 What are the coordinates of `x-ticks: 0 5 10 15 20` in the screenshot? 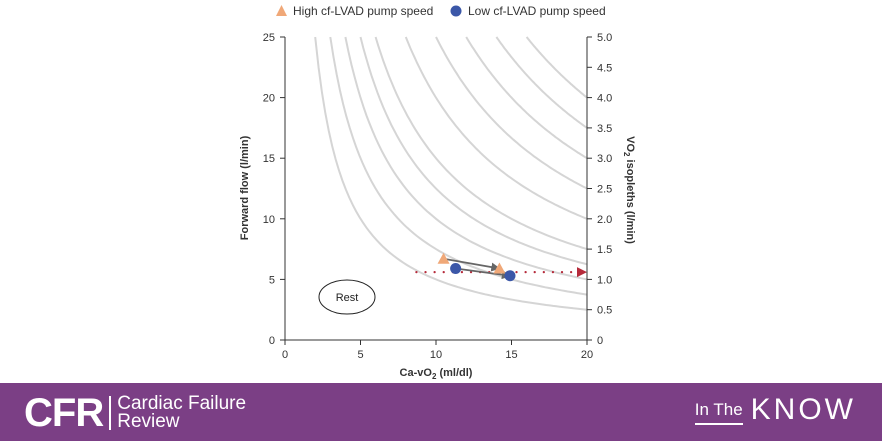 It's located at (437, 350).